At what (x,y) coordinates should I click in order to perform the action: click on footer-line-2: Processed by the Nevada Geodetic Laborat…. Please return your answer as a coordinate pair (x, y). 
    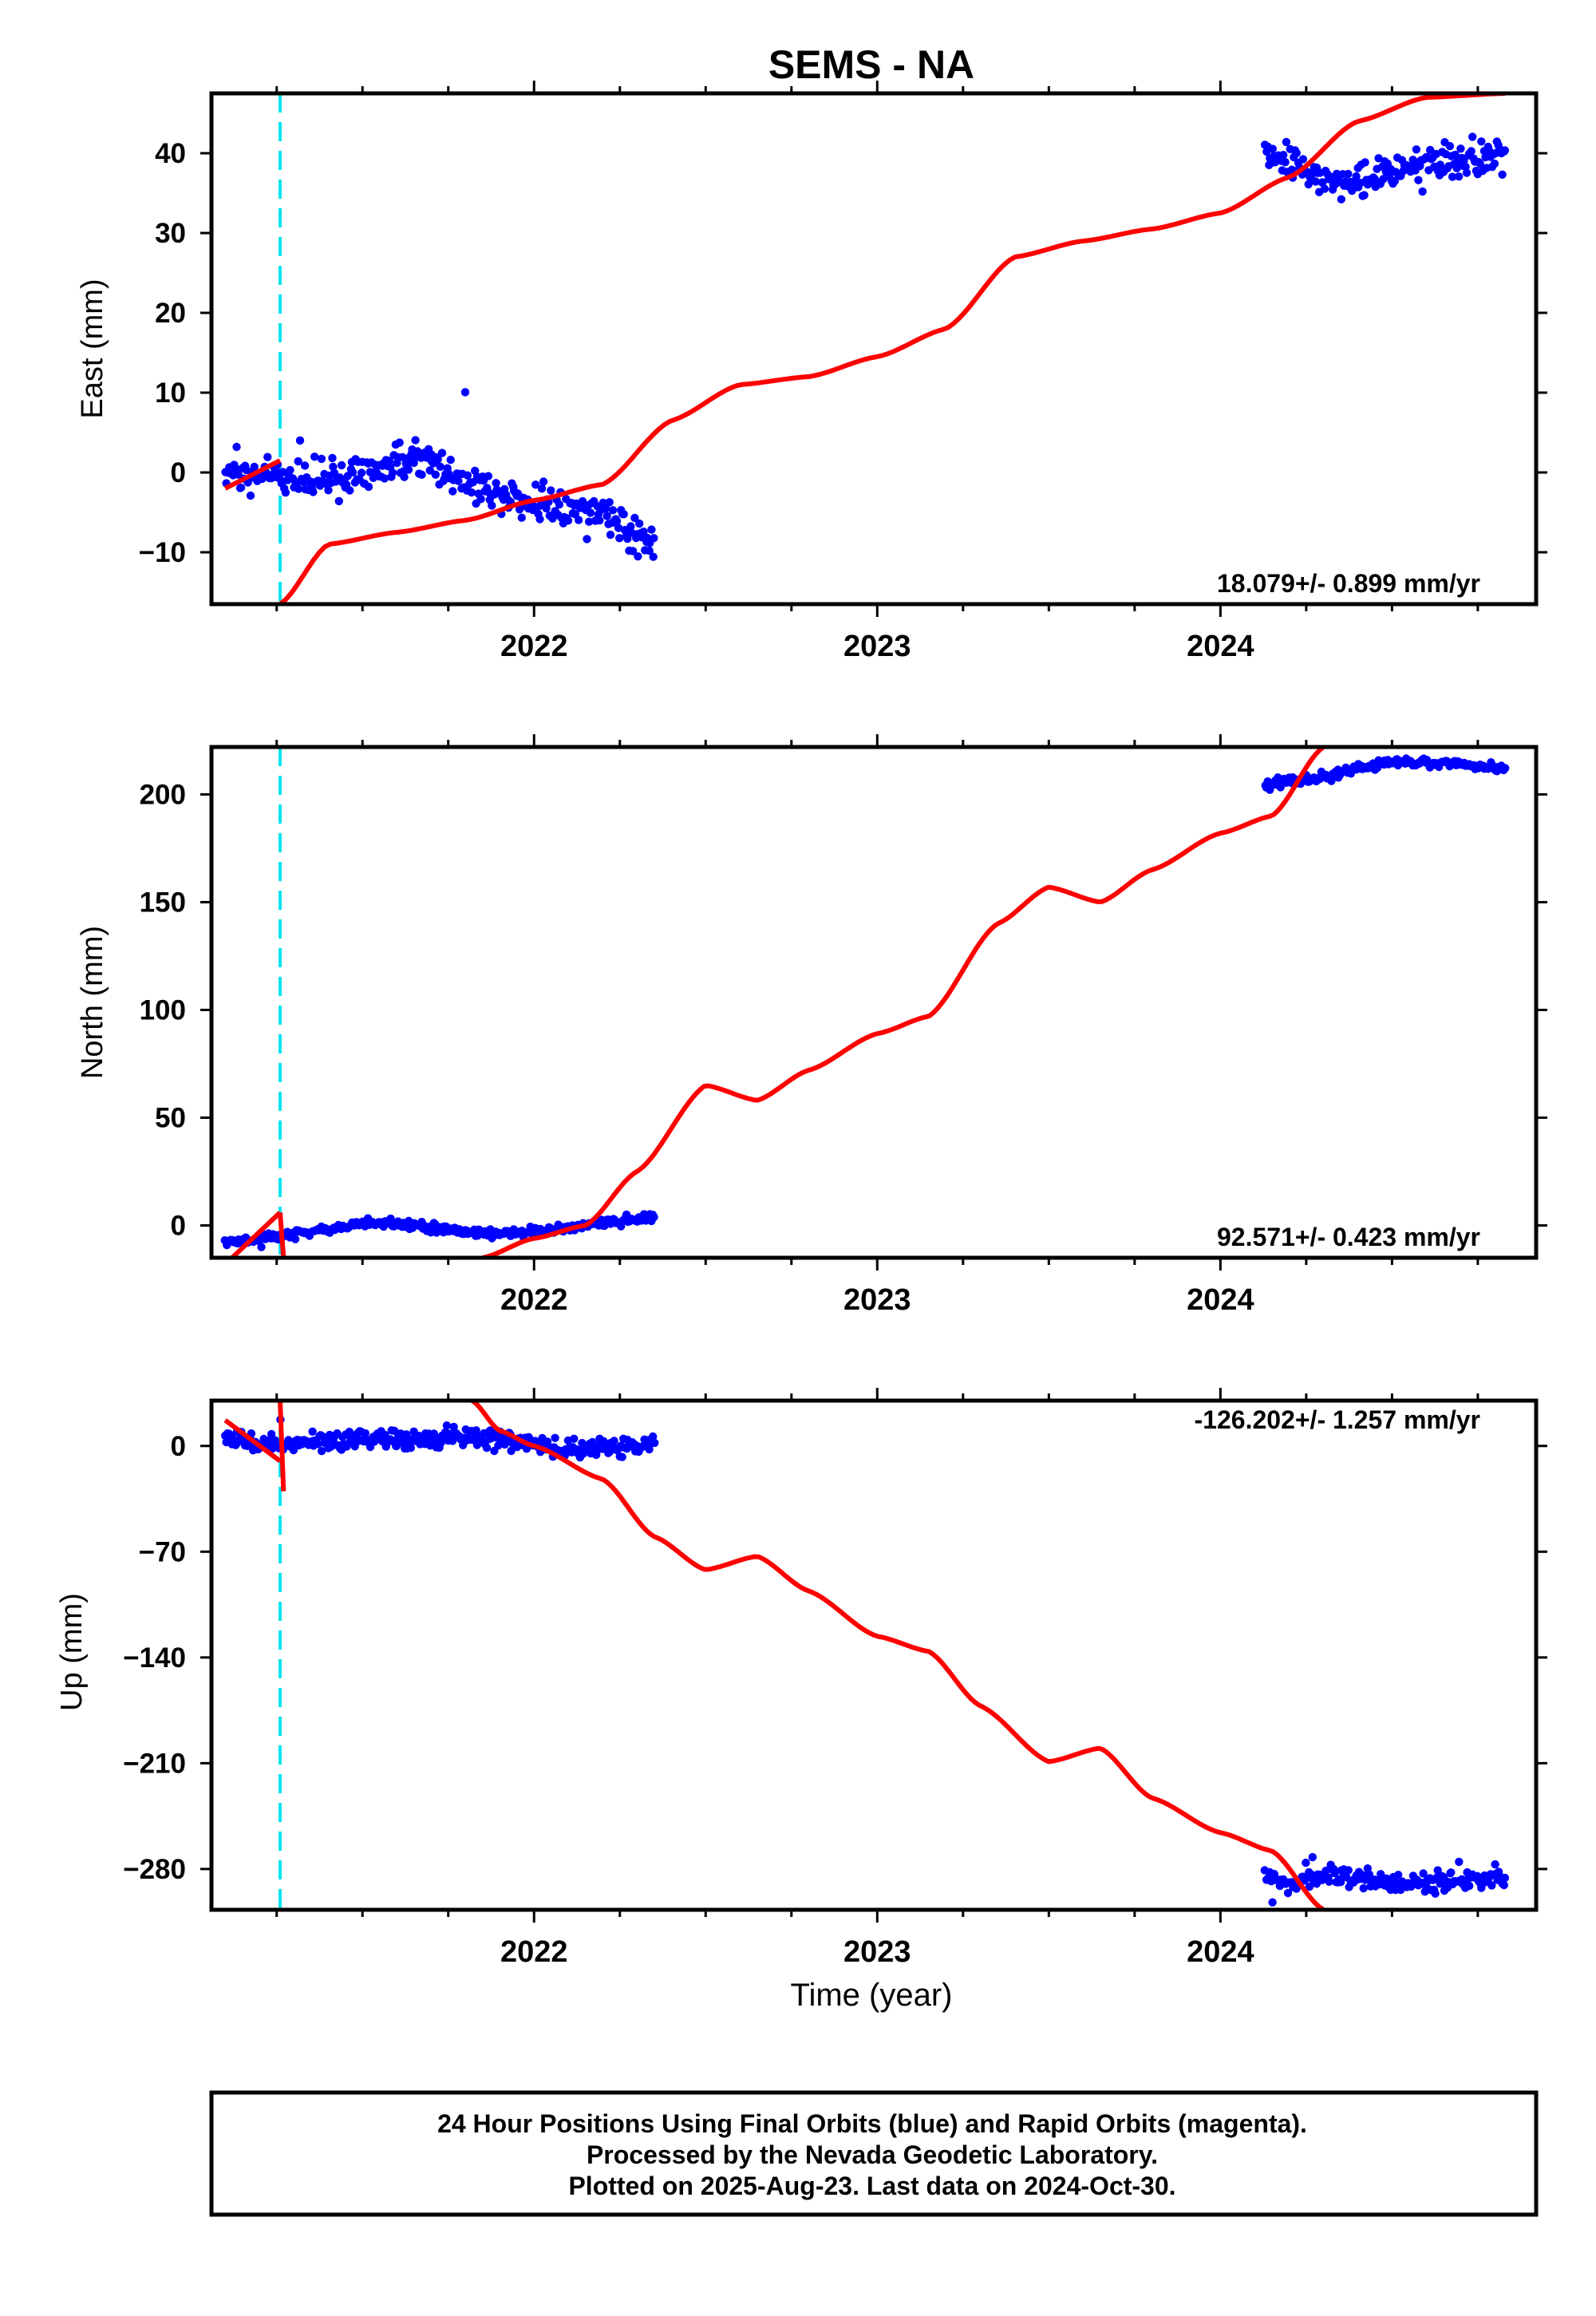
    Looking at the image, I should click on (873, 2154).